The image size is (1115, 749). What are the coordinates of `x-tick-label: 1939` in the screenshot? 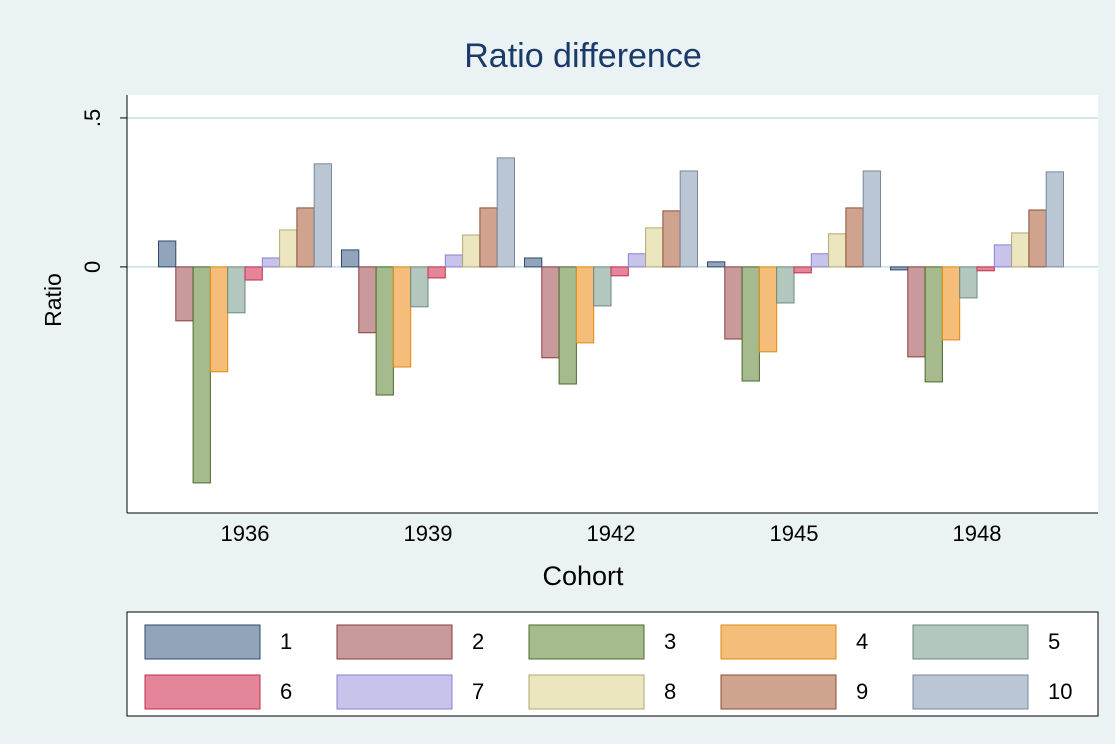 It's located at (428, 533).